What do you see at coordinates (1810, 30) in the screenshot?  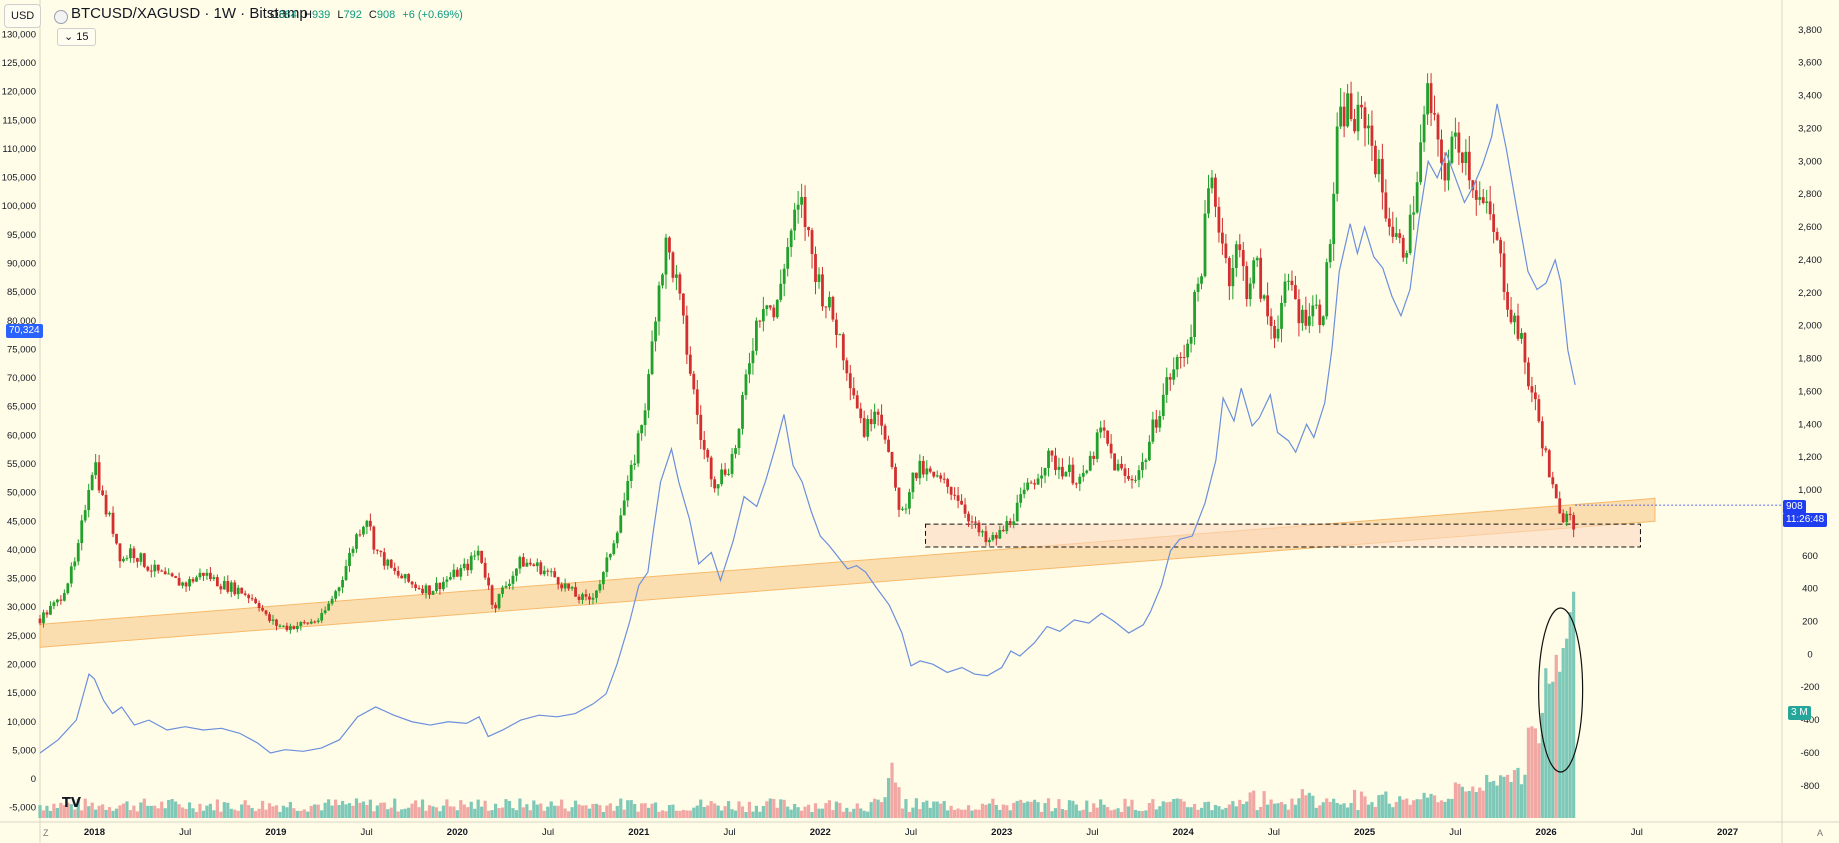 I see `right-tick-label: 3,800` at bounding box center [1810, 30].